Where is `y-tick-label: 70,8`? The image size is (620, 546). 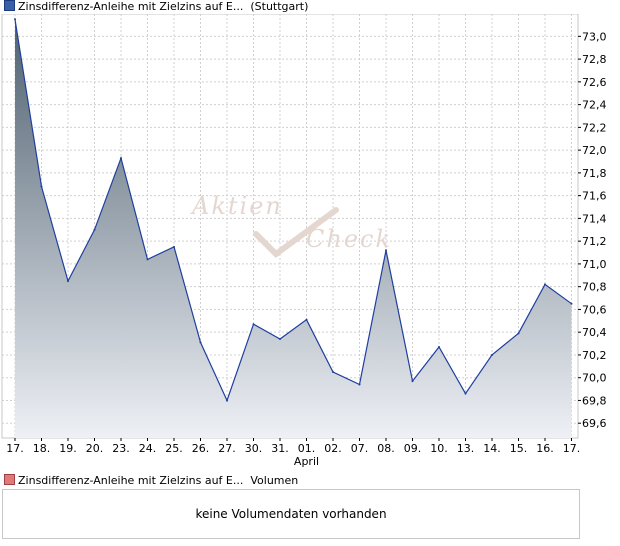
y-tick-label: 70,8 is located at coordinates (594, 287).